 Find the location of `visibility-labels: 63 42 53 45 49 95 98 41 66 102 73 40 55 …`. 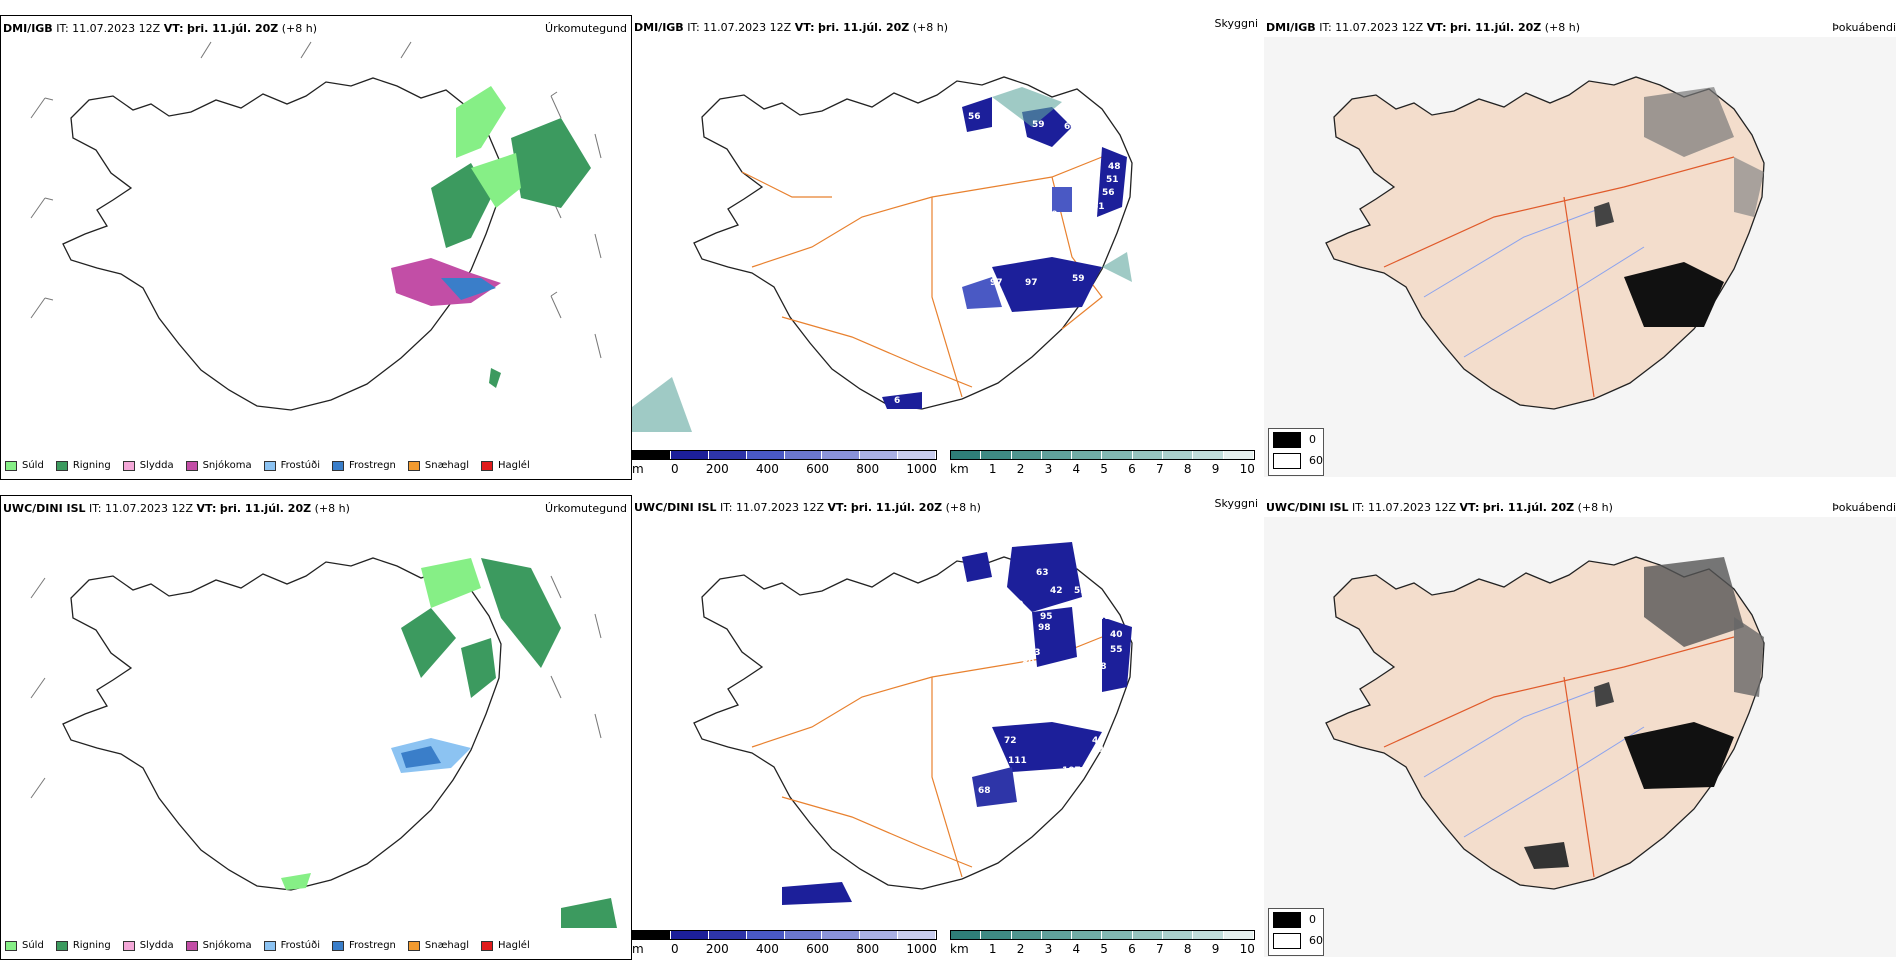

visibility-labels: 63 42 53 45 49 95 98 41 66 102 73 40 55 … is located at coordinates (1037, 682).